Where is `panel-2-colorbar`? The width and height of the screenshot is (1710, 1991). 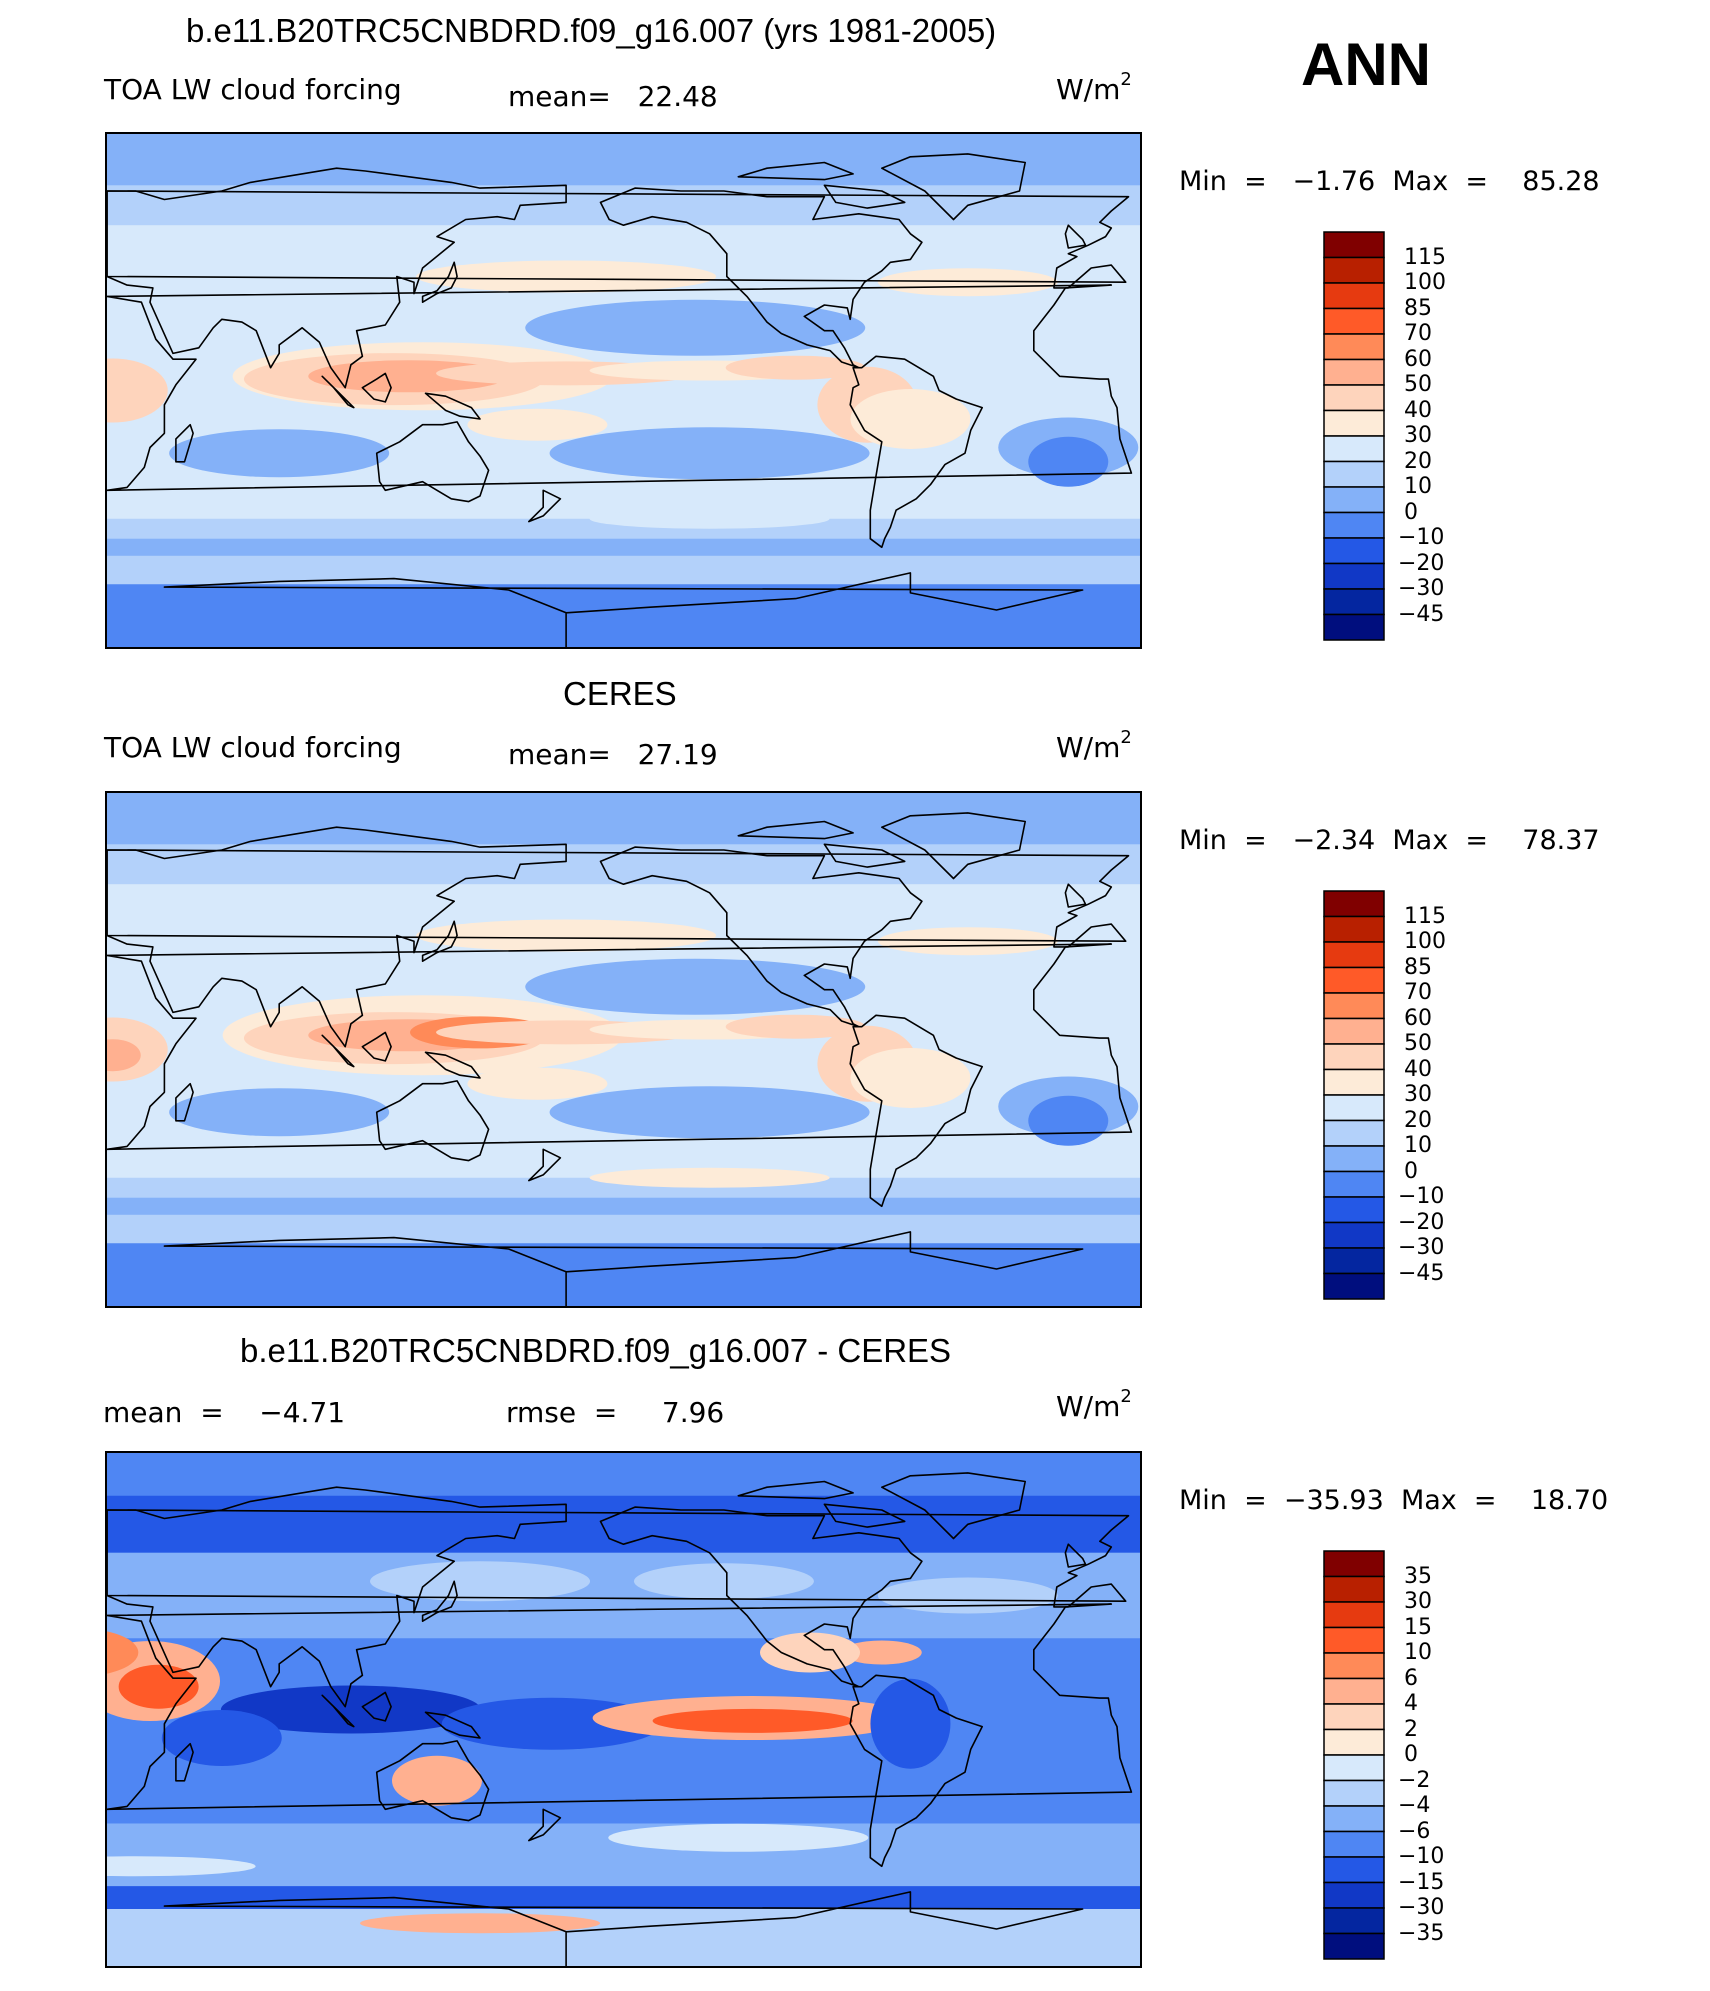 panel-2-colorbar is located at coordinates (1354, 1095).